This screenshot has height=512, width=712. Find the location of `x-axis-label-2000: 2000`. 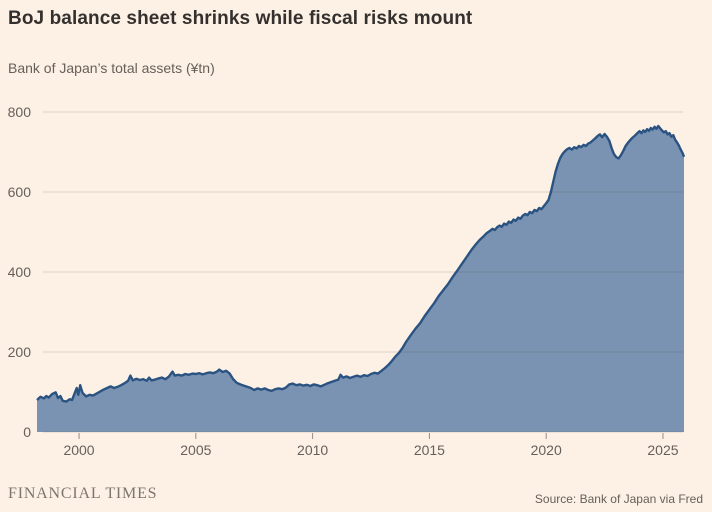

x-axis-label-2000: 2000 is located at coordinates (78, 450).